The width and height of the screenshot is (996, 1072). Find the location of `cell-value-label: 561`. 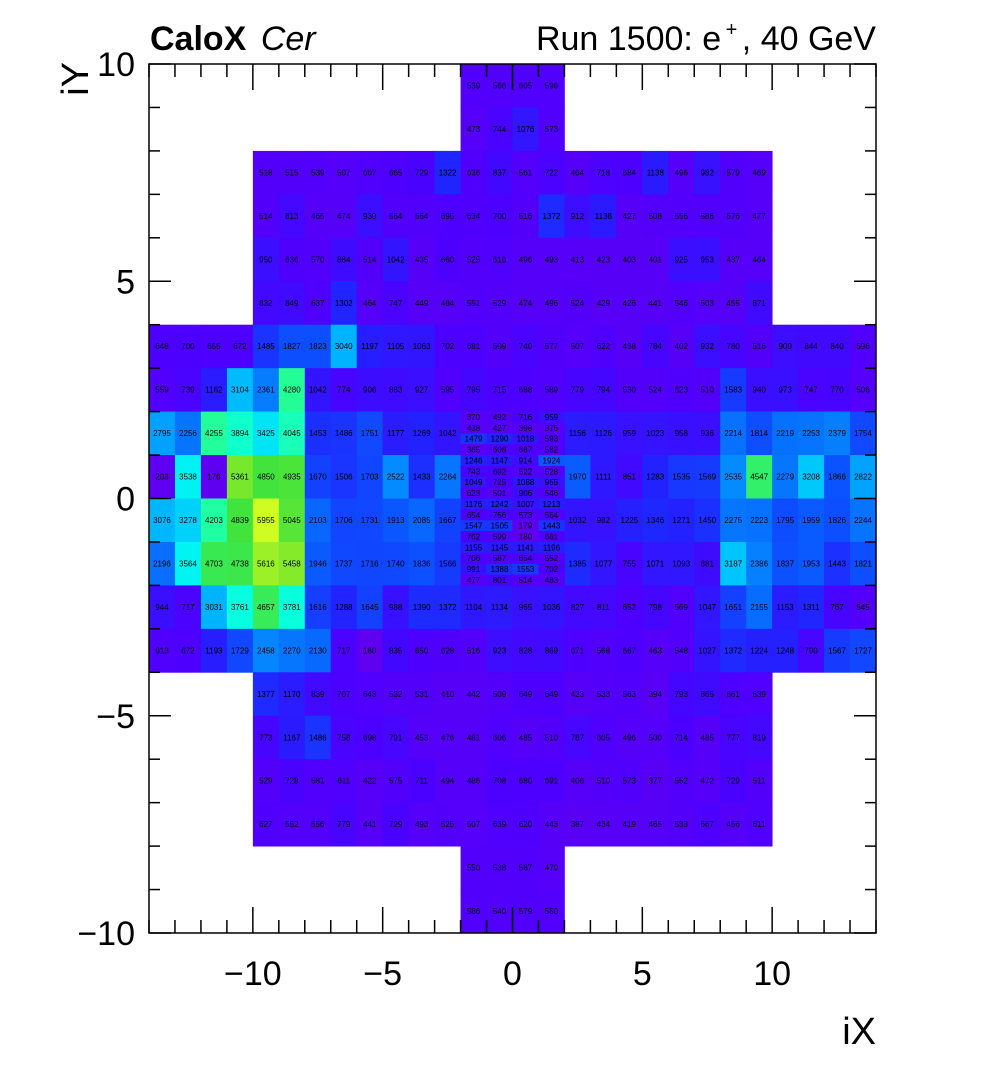

cell-value-label: 561 is located at coordinates (526, 172).